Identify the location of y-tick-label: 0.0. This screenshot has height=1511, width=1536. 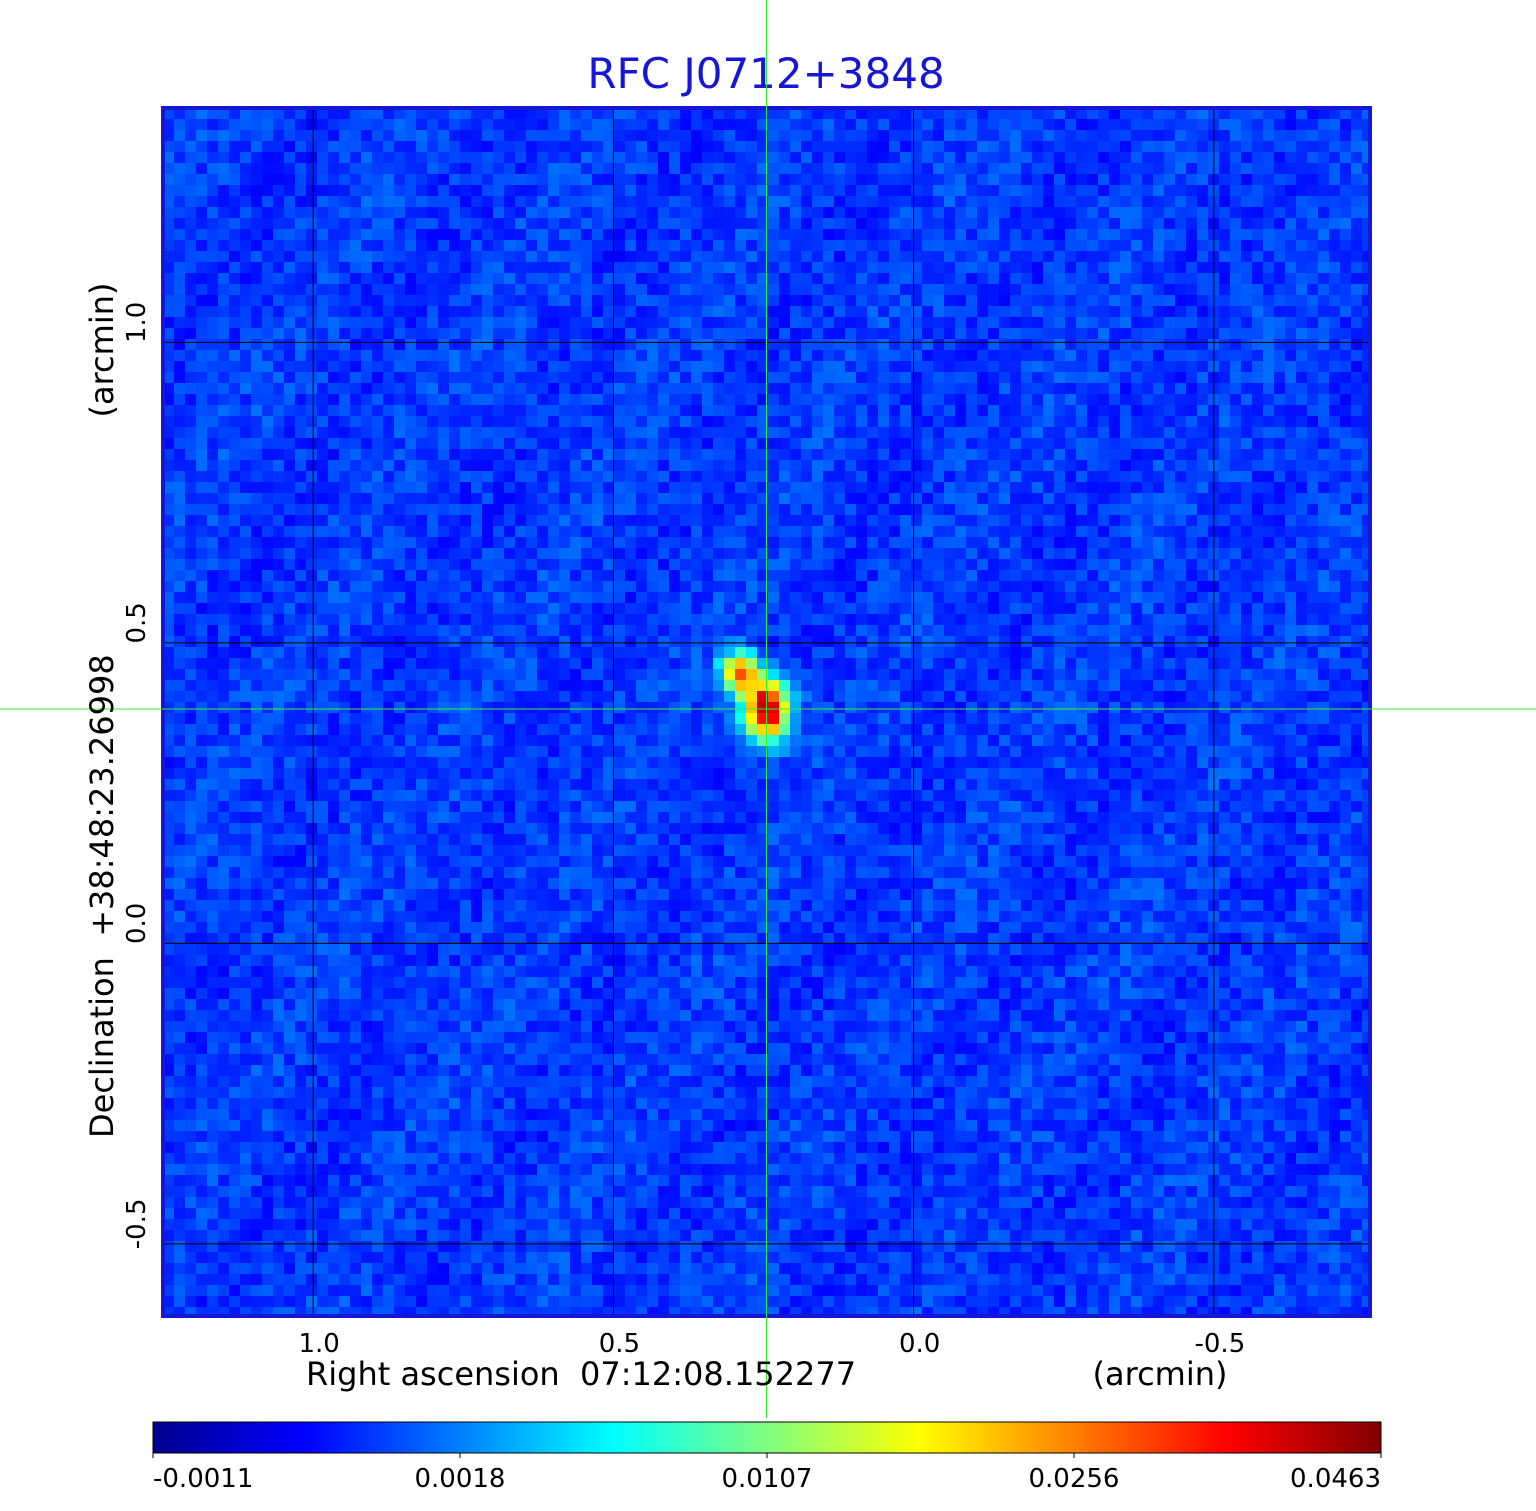
(137, 923).